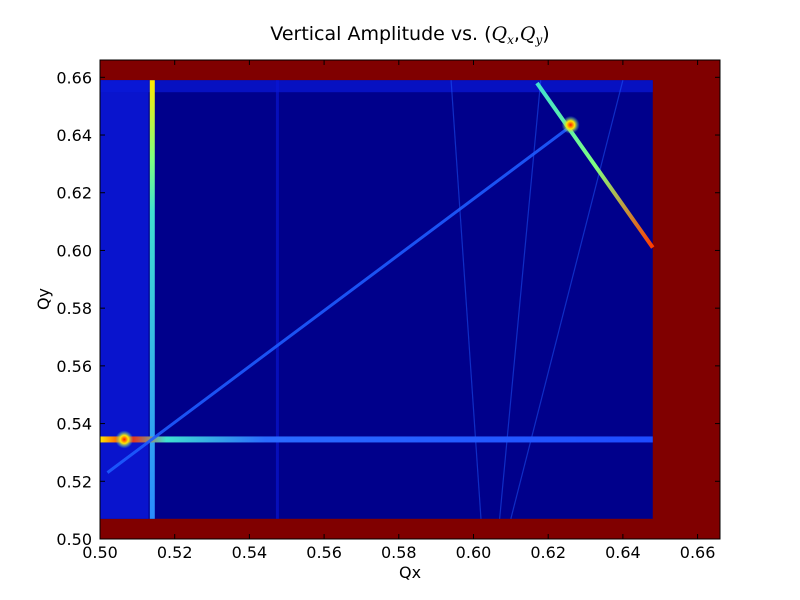 The image size is (800, 600). Describe the element at coordinates (487, 34) in the screenshot. I see `chart-title-open: (` at that location.